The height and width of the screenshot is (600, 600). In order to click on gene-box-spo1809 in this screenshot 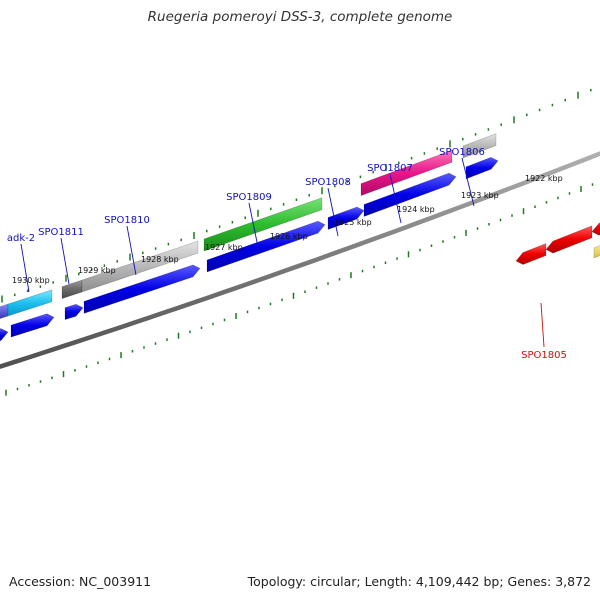, I will do `click(263, 224)`.